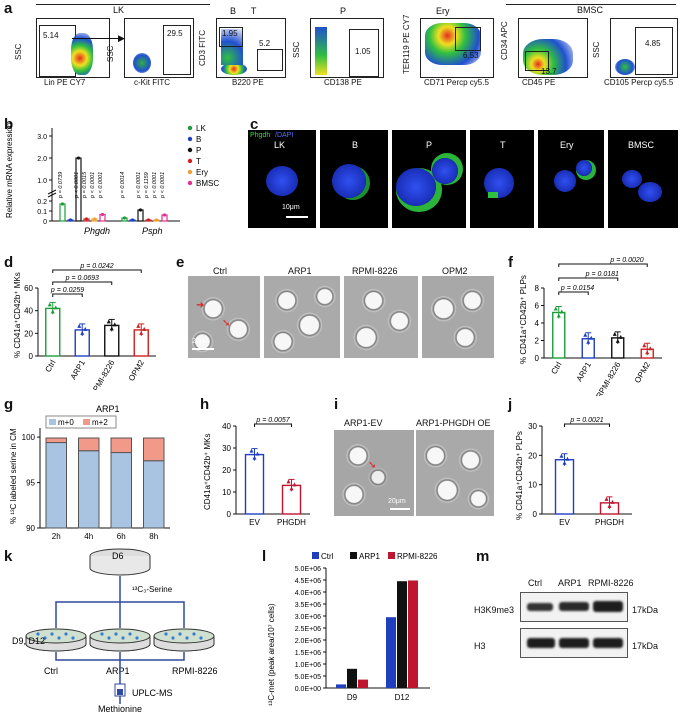  What do you see at coordinates (645, 610) in the screenshot?
I see `blot-kda: 17kDa` at bounding box center [645, 610].